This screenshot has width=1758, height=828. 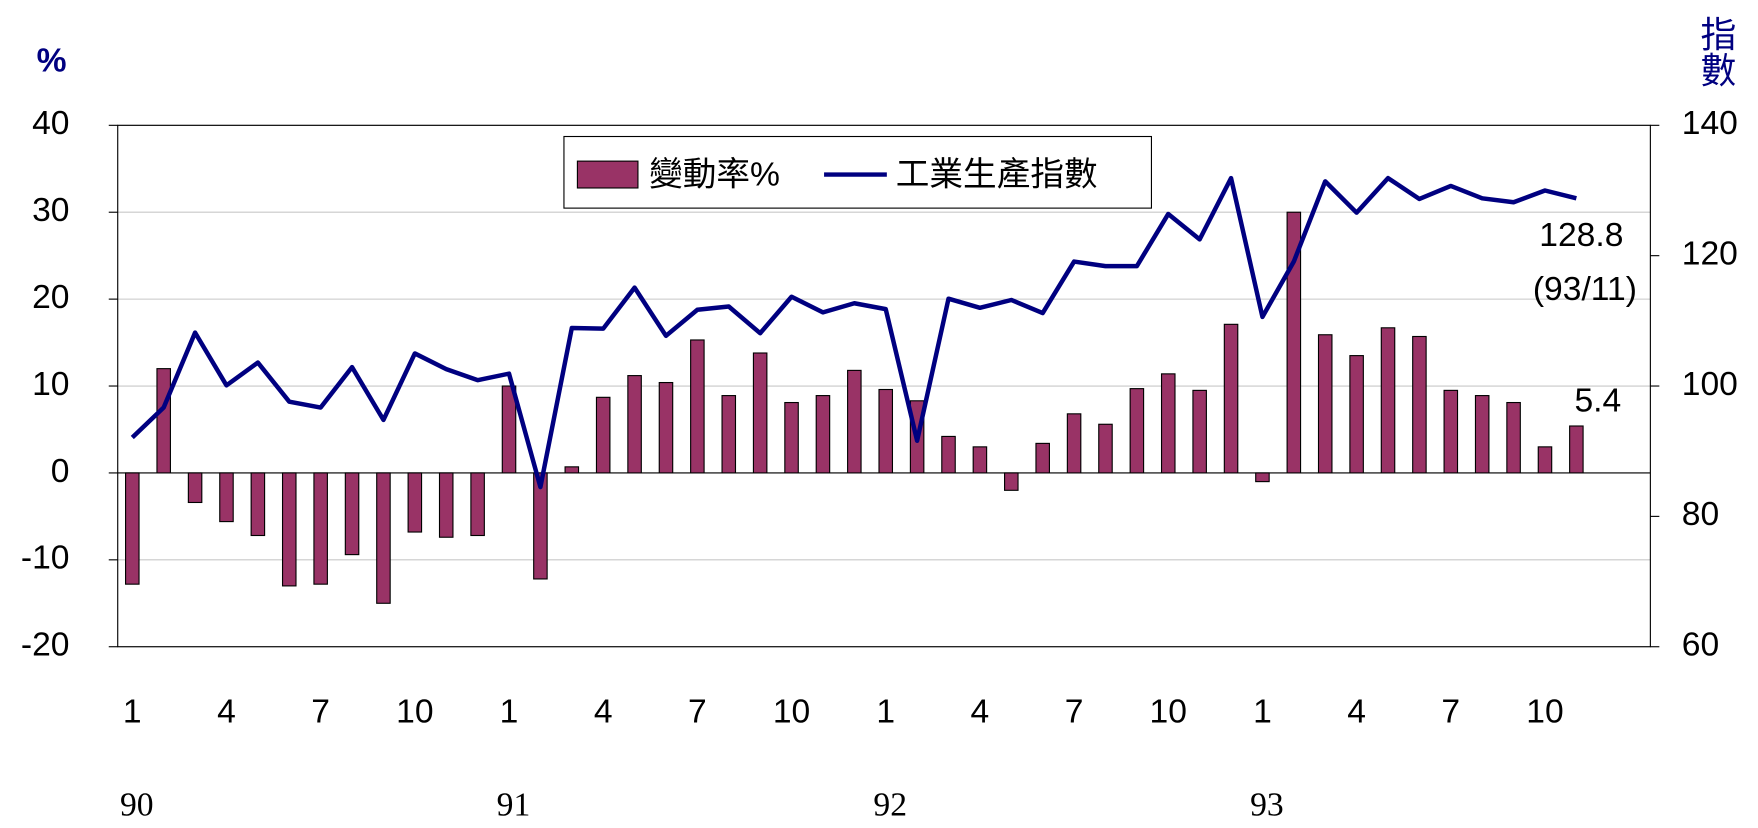 I want to click on y2-tick-label: 140, so click(x=1710, y=123).